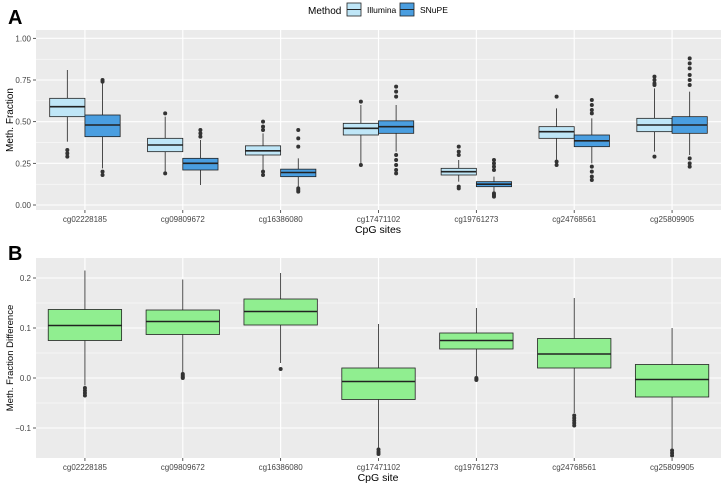  Describe the element at coordinates (396, 130) in the screenshot. I see `panel-a-box-snupe-cg17471102` at that location.